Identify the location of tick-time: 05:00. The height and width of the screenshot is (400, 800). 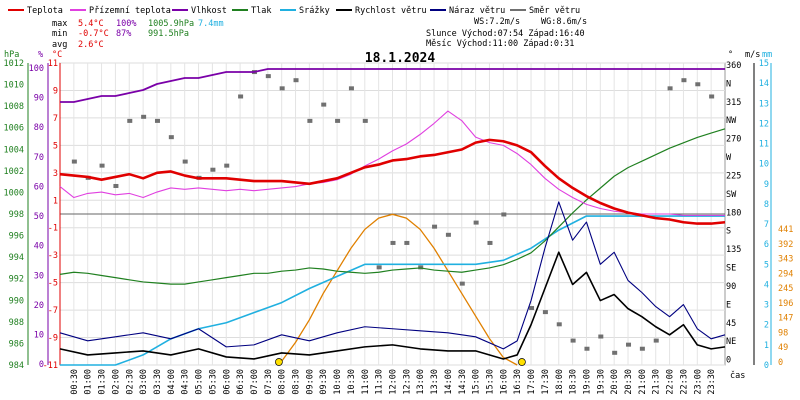
(200, 382).